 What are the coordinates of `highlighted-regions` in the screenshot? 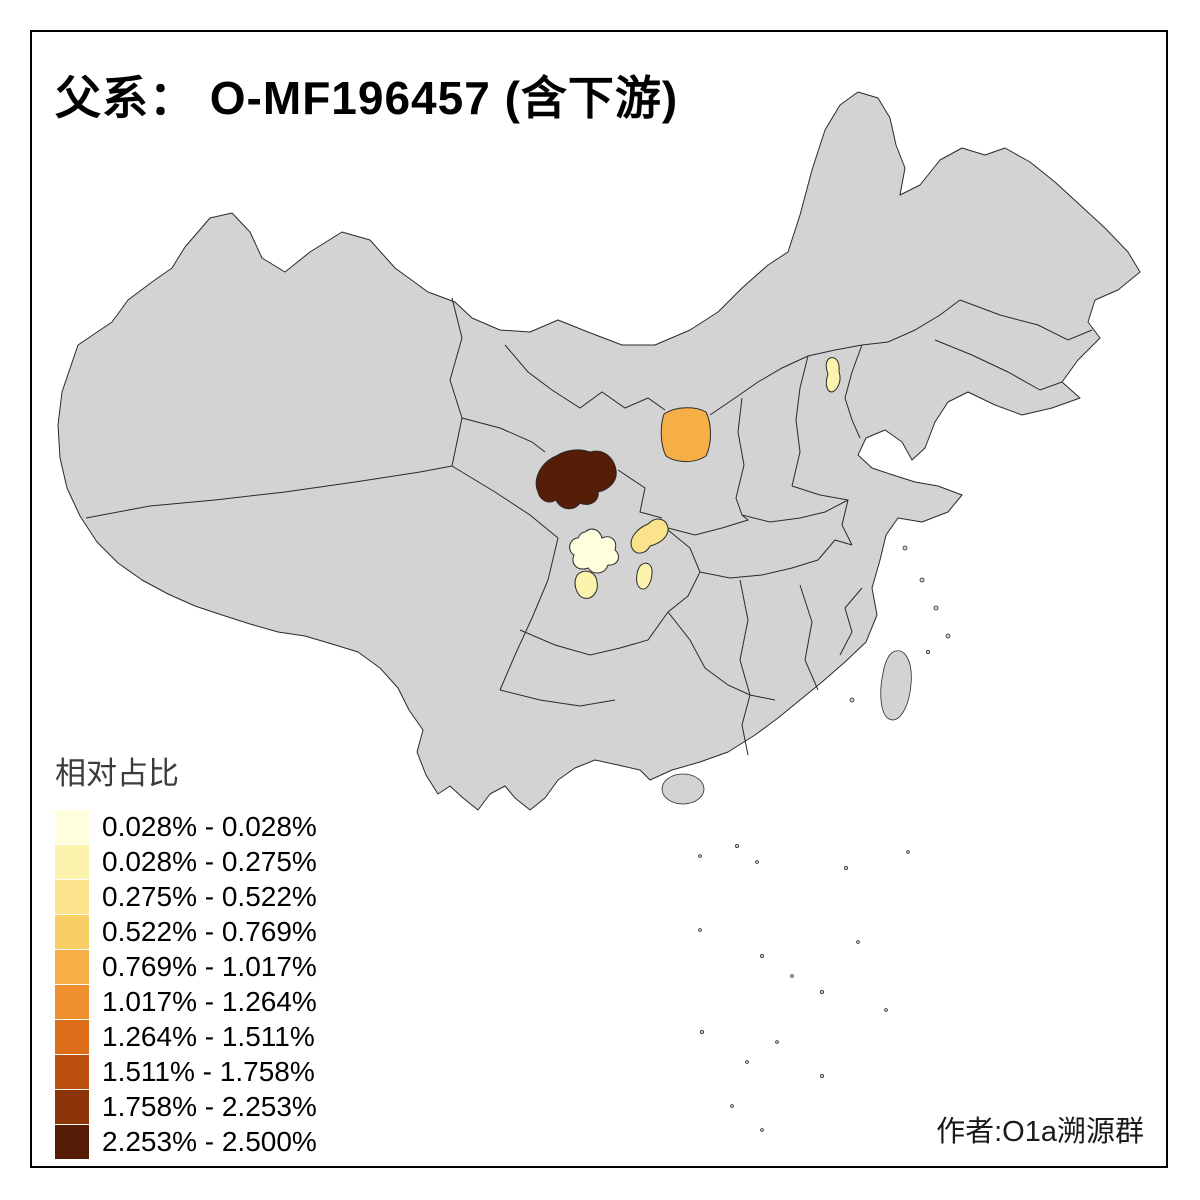 It's located at (688, 478).